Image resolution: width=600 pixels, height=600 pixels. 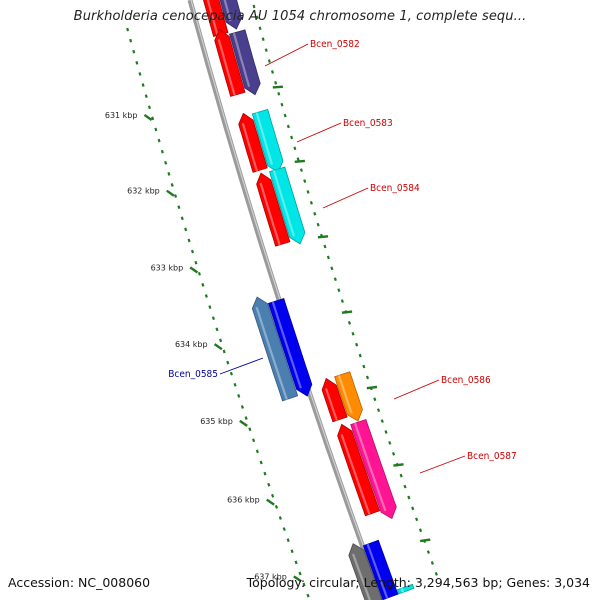 I want to click on gene-feature-pink, so click(x=373, y=469).